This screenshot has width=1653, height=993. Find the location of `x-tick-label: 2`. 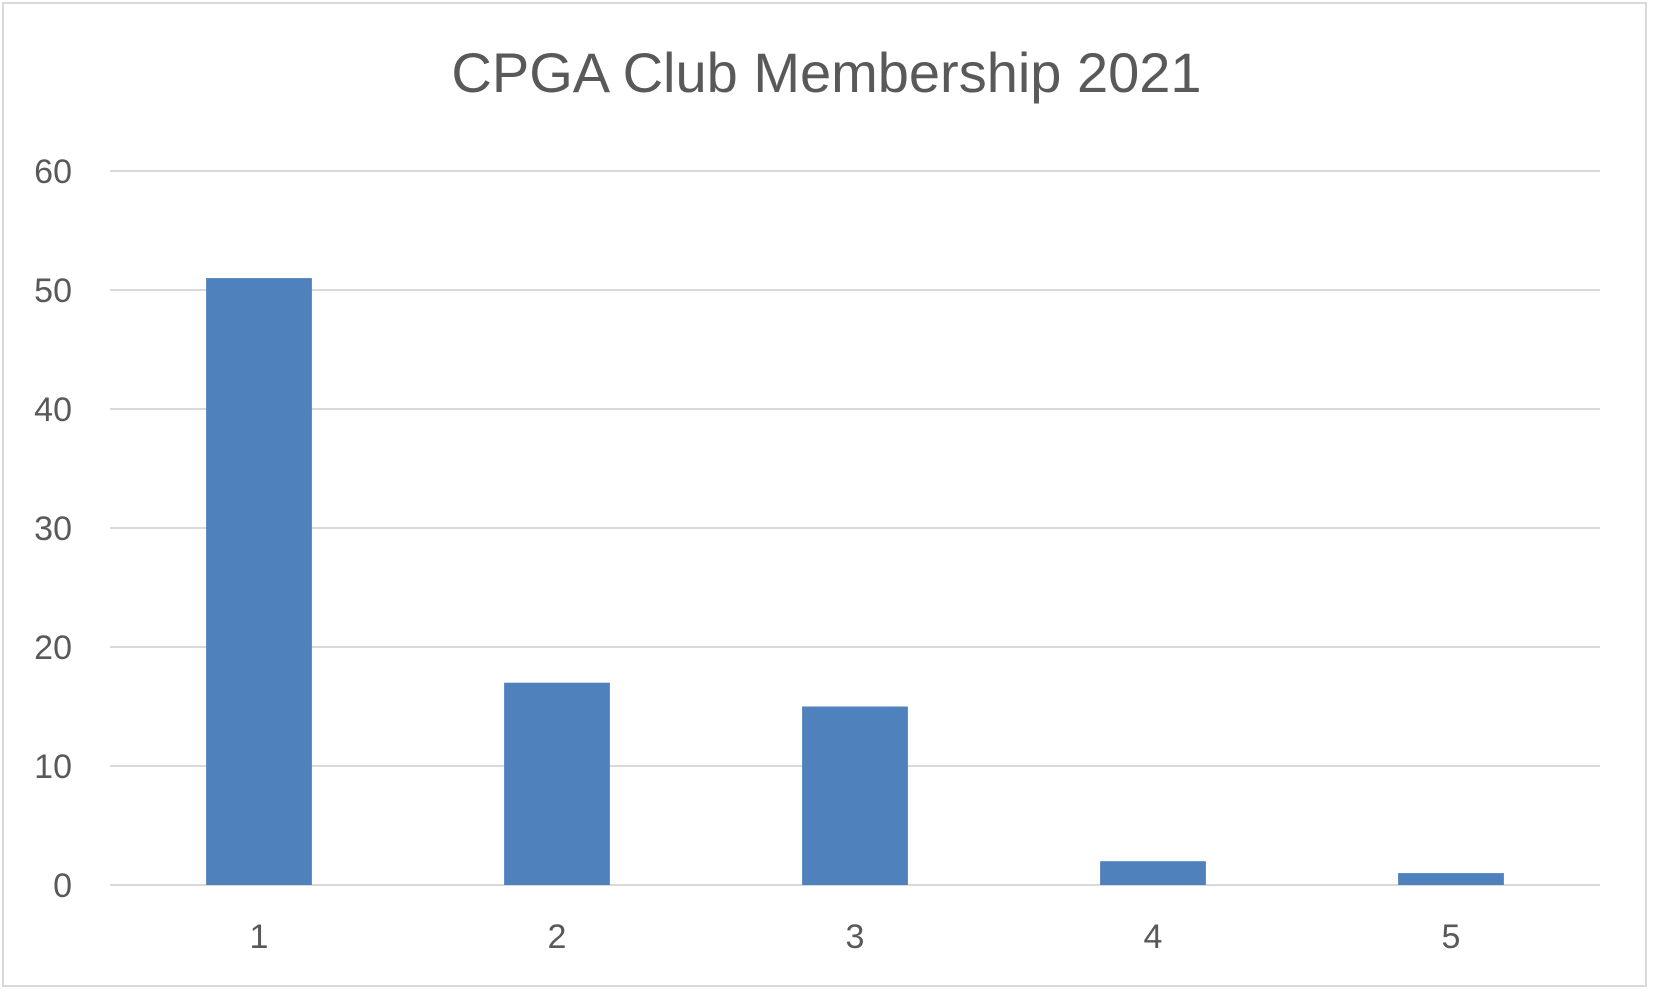

x-tick-label: 2 is located at coordinates (557, 937).